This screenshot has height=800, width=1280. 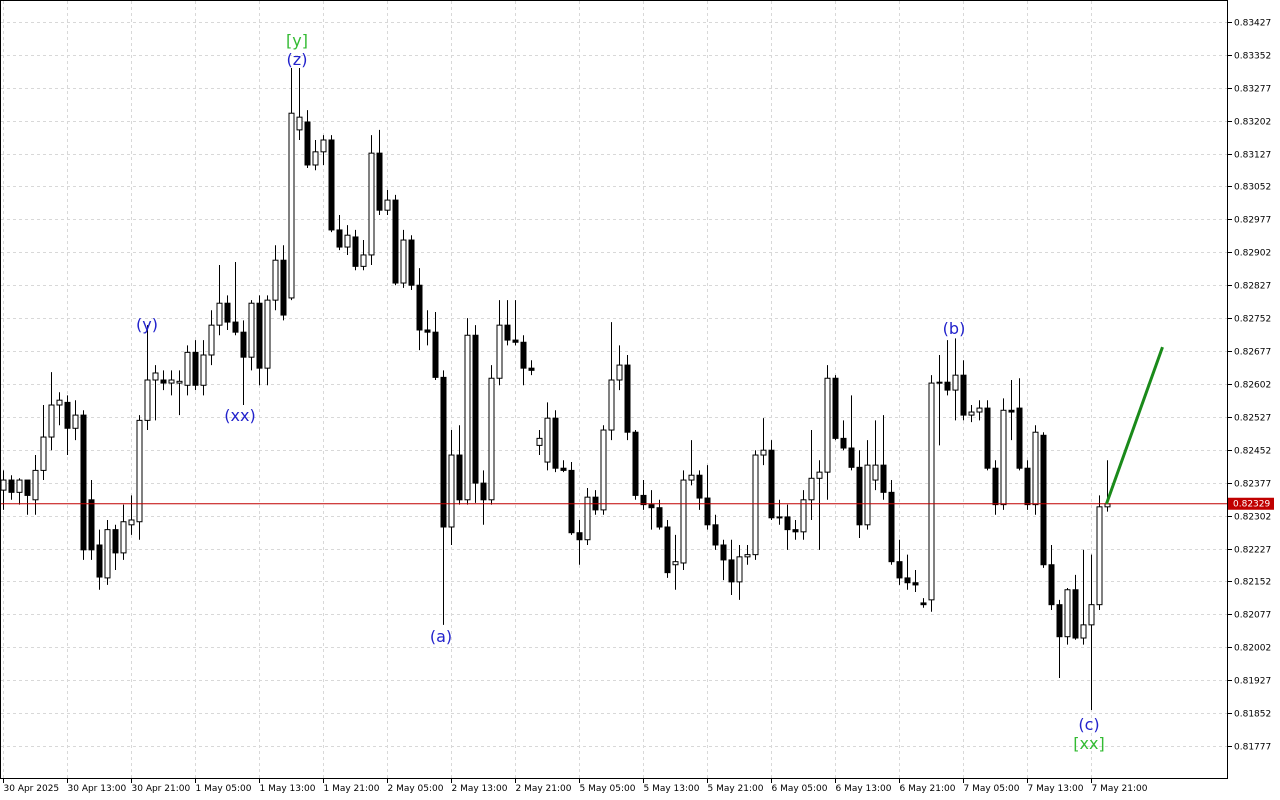 I want to click on y-tick-label: 0.82302, so click(x=1252, y=518).